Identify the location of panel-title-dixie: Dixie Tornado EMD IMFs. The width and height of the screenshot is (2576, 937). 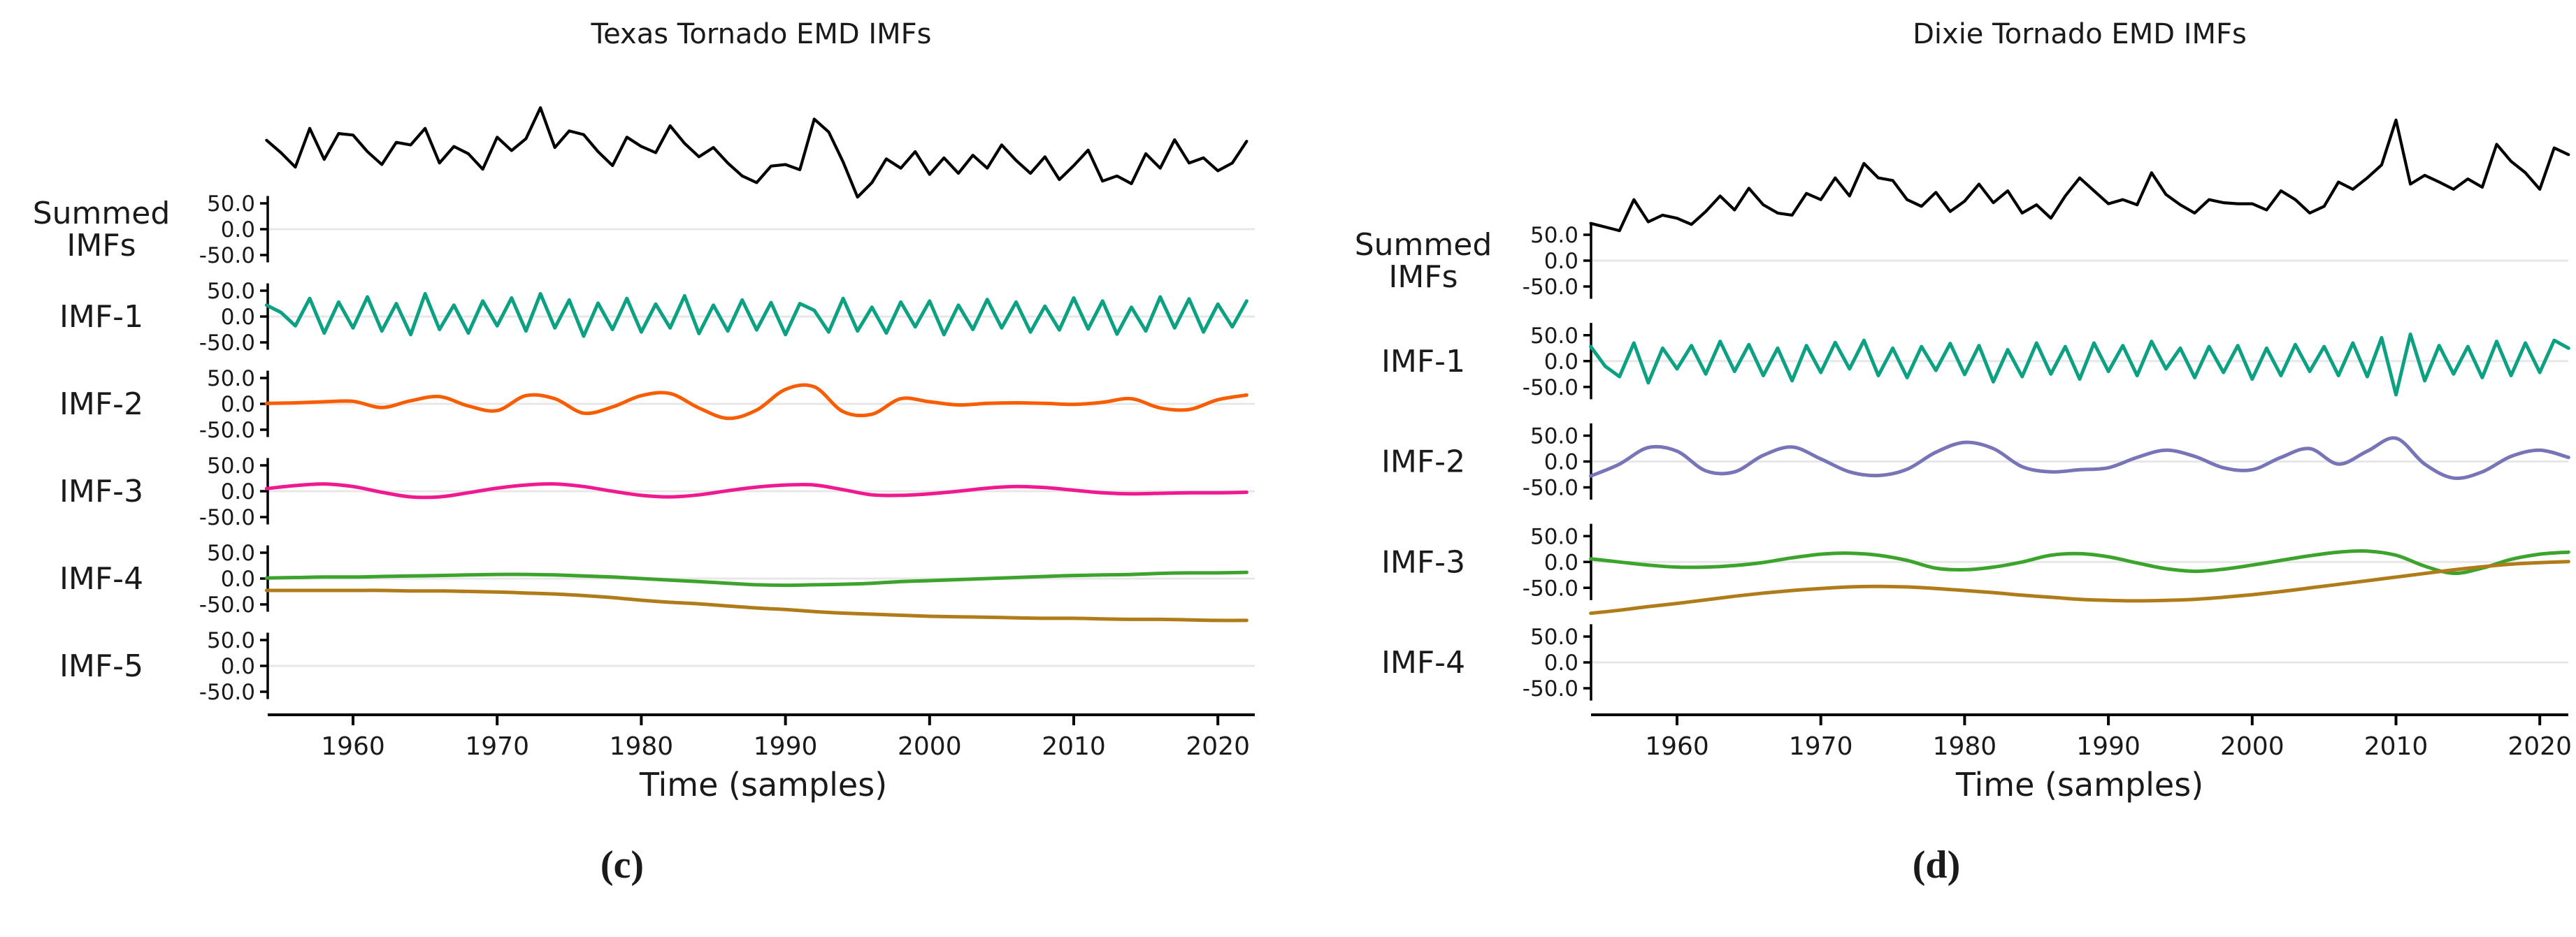
(2080, 34).